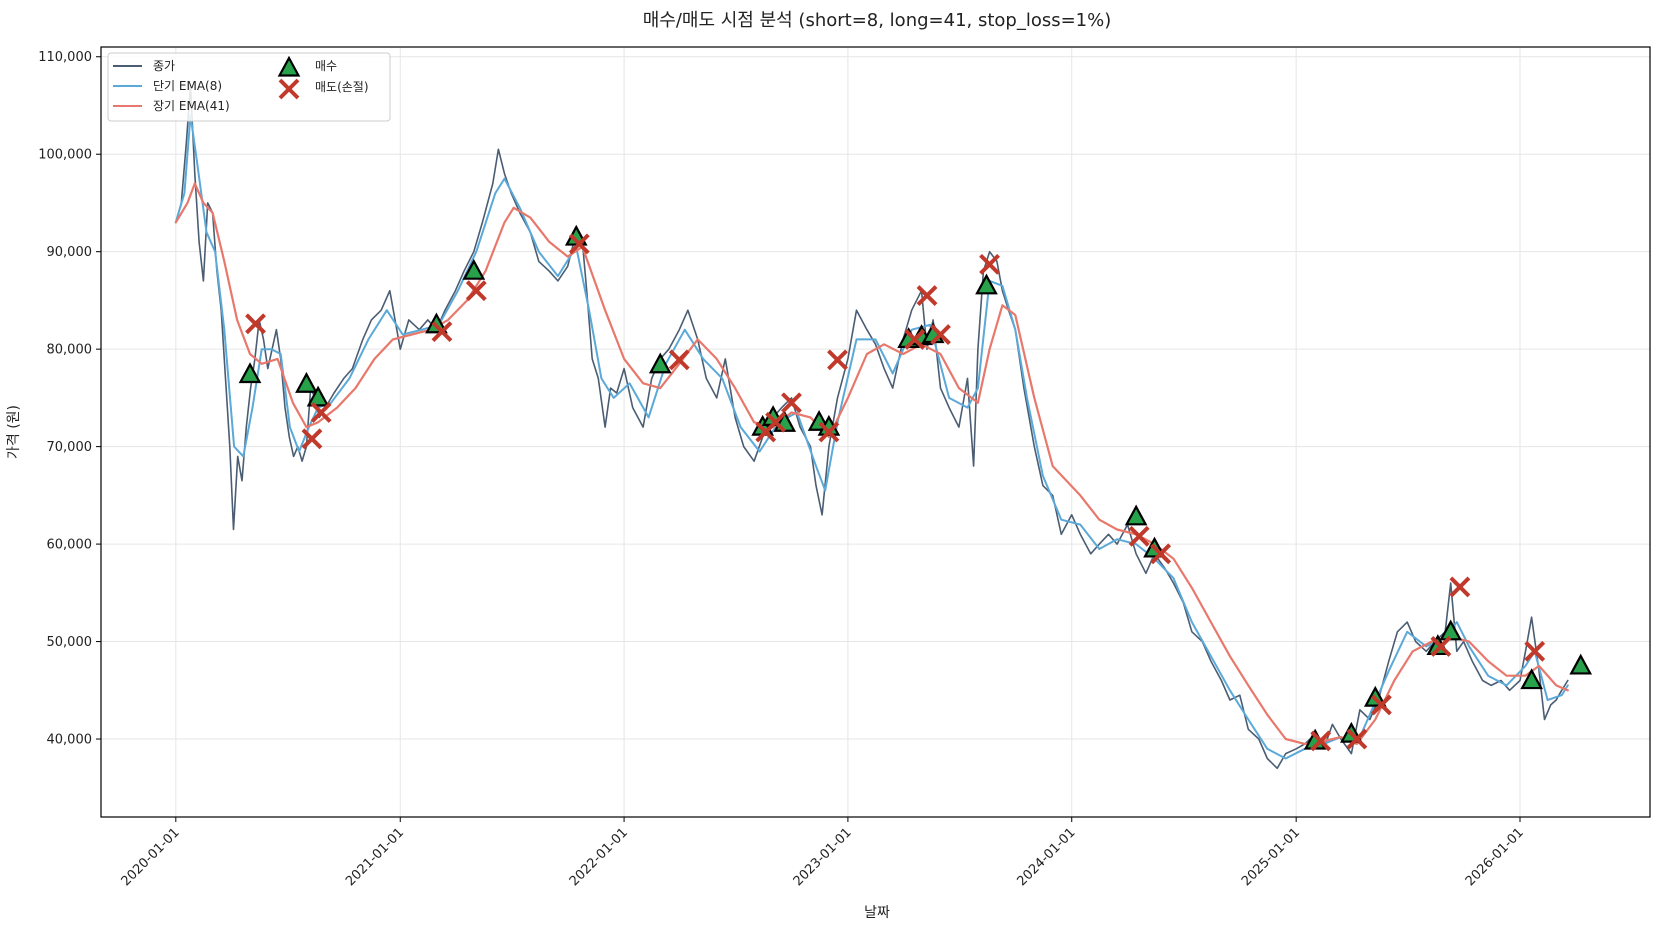  What do you see at coordinates (187, 86) in the screenshot?
I see `legend-label-short-ema: 단기 EMA(8)` at bounding box center [187, 86].